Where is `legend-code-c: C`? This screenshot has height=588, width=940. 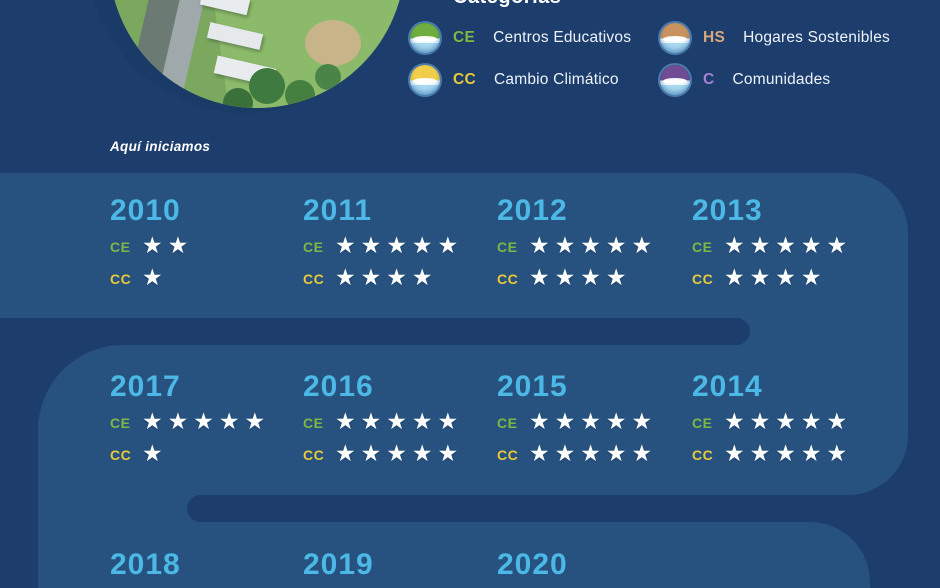
legend-code-c: C is located at coordinates (709, 79).